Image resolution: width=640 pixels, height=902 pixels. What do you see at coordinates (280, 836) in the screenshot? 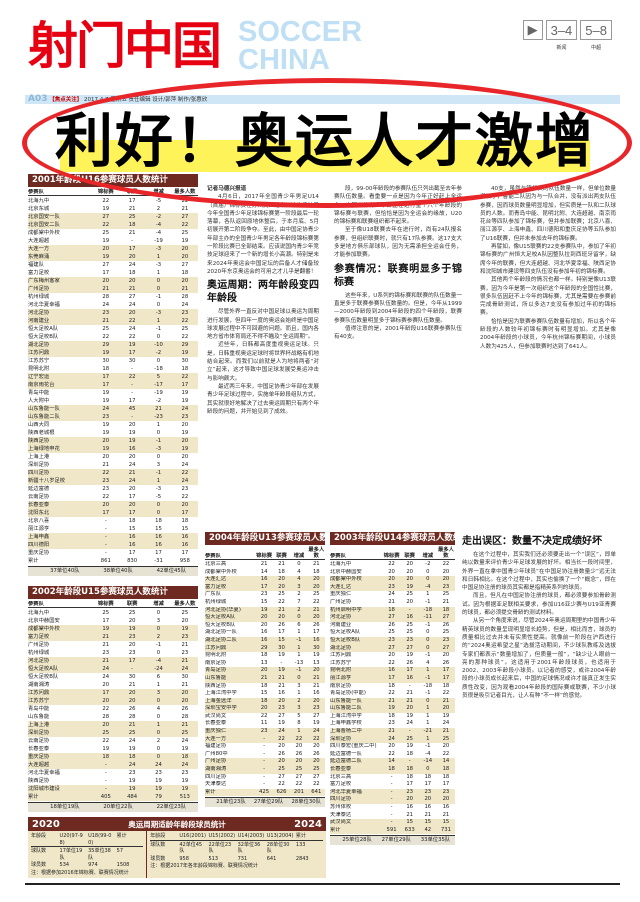
I see `summary-cell: U13(2004)` at bounding box center [280, 836].